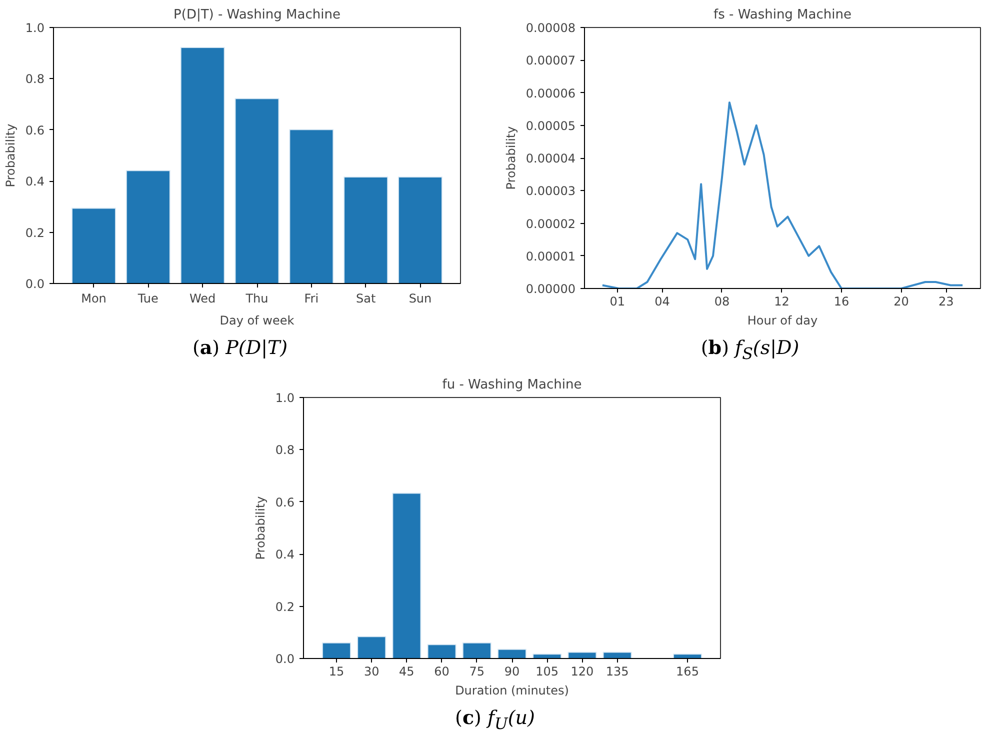 This screenshot has width=995, height=753. I want to click on x-tick-label: Sat, so click(366, 299).